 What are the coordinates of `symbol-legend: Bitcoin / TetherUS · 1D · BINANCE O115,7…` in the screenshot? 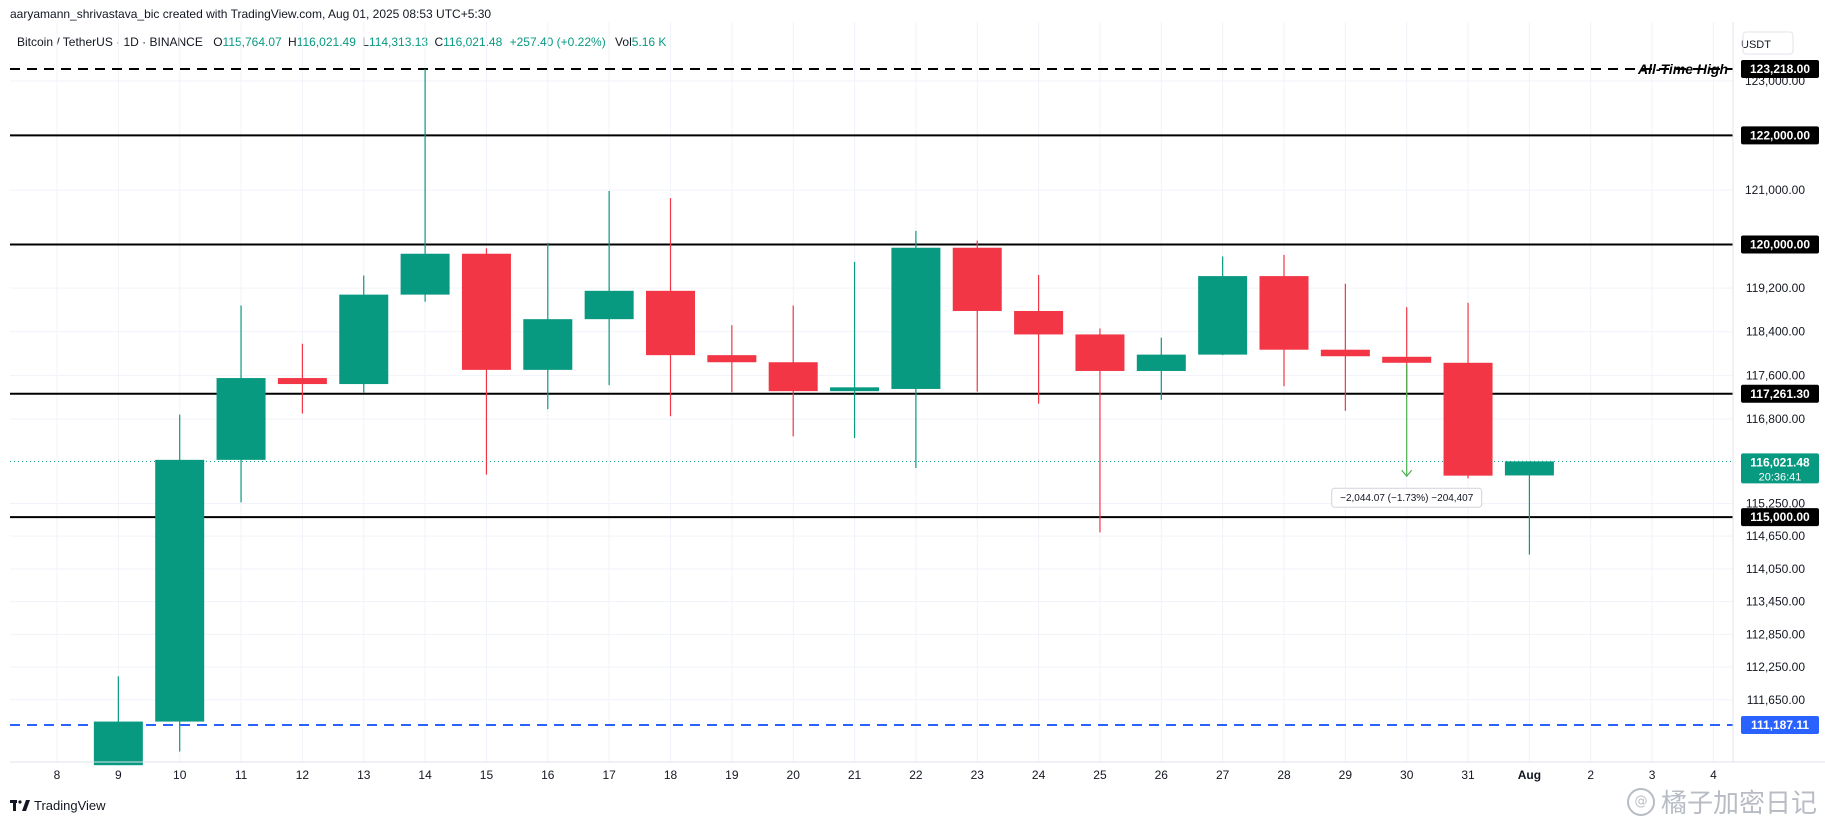 It's located at (341, 42).